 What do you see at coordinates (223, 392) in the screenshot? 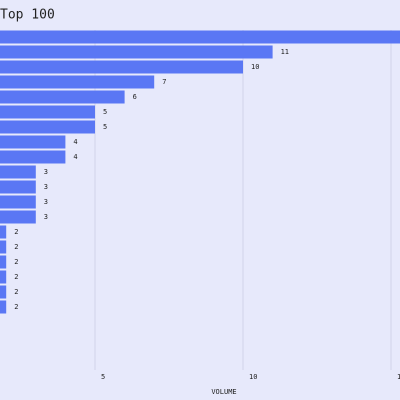
I see `x-axis-label: VOLUME` at bounding box center [223, 392].